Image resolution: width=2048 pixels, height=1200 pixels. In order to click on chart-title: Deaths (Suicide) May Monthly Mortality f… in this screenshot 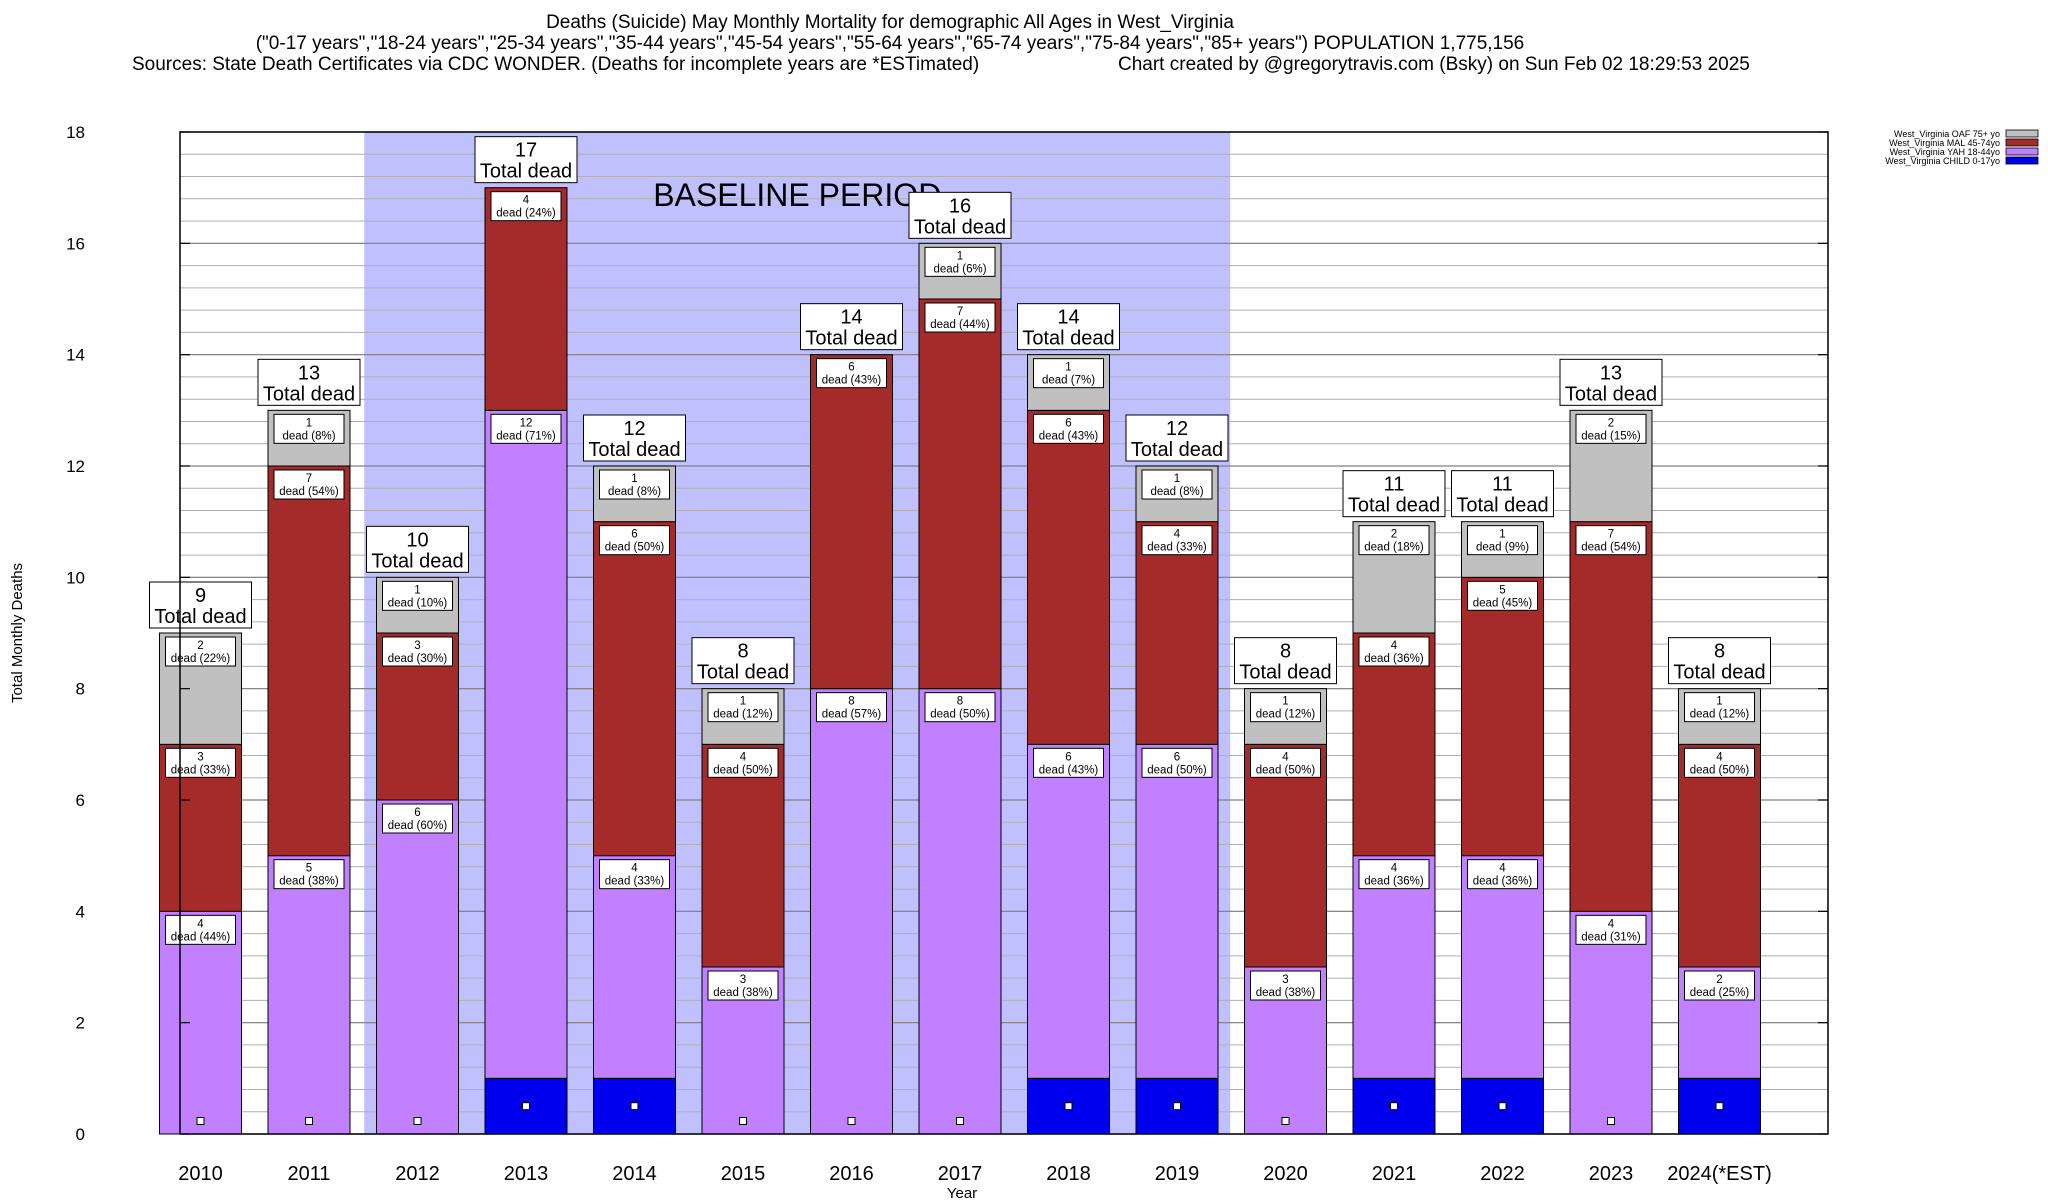, I will do `click(890, 22)`.